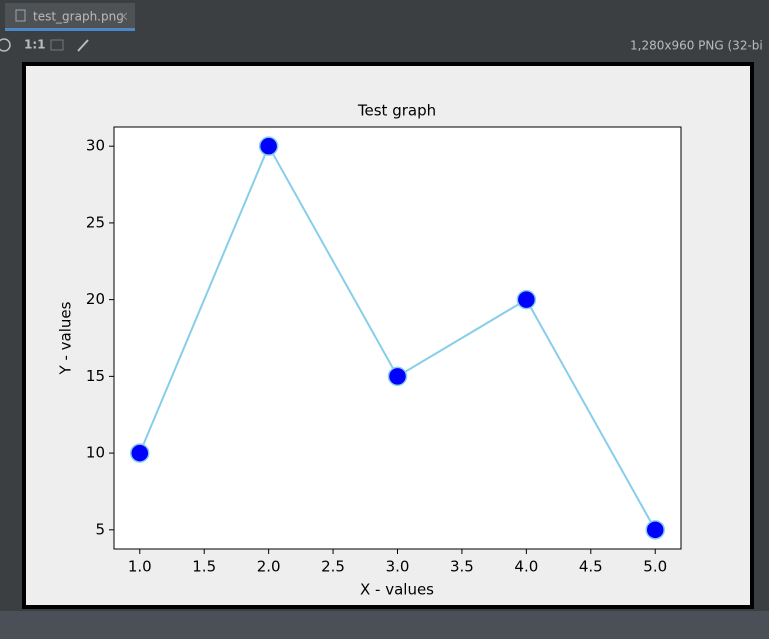 The width and height of the screenshot is (769, 639). I want to click on x-tick-label: 5.0, so click(655, 567).